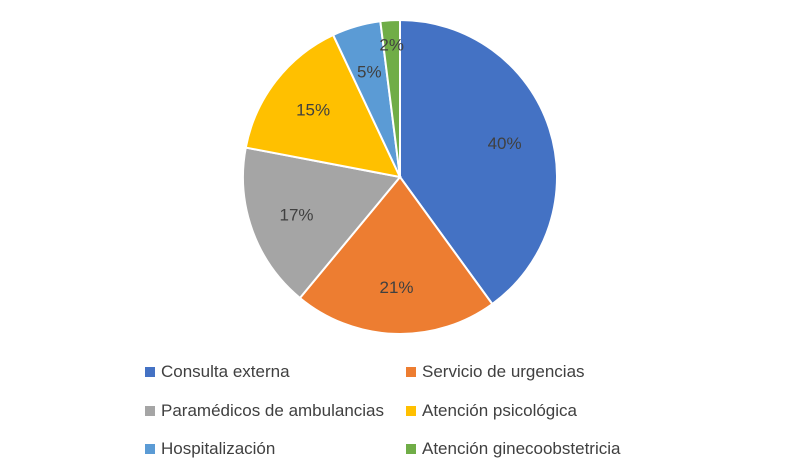 The image size is (800, 459). What do you see at coordinates (225, 371) in the screenshot?
I see `legend-label: Consulta externa` at bounding box center [225, 371].